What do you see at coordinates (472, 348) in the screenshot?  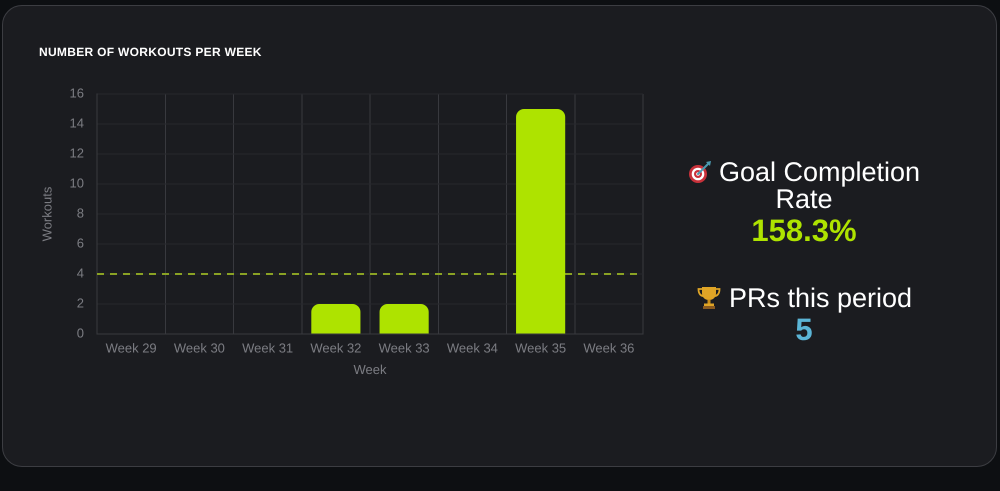 I see `x-tick-label: Week 34` at bounding box center [472, 348].